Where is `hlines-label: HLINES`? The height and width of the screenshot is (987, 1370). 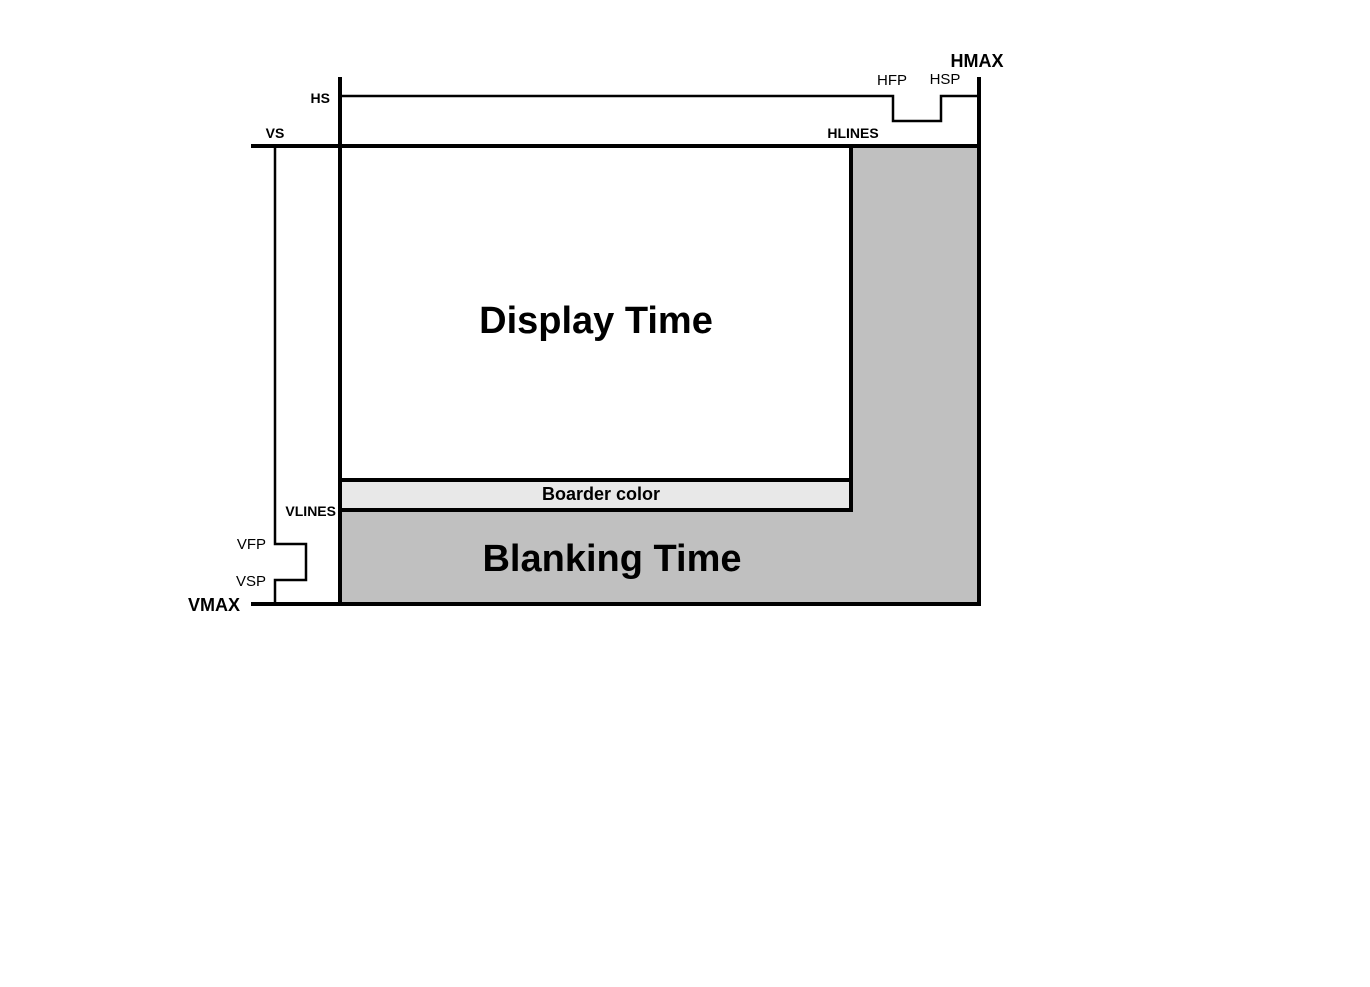 hlines-label: HLINES is located at coordinates (852, 133).